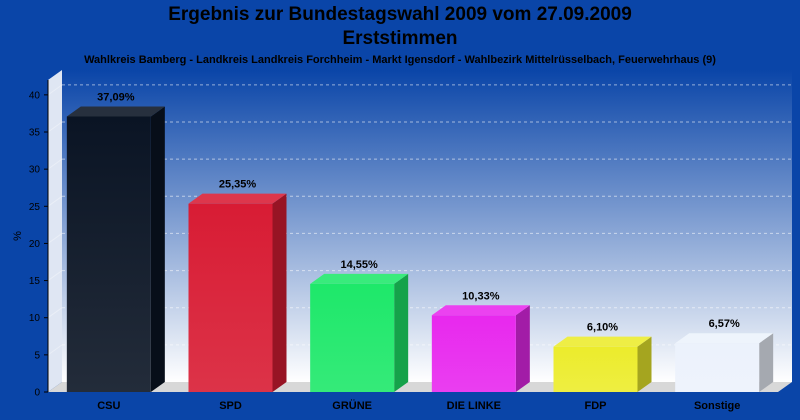 The width and height of the screenshot is (800, 420). What do you see at coordinates (35, 170) in the screenshot?
I see `y-tick-label: 30` at bounding box center [35, 170].